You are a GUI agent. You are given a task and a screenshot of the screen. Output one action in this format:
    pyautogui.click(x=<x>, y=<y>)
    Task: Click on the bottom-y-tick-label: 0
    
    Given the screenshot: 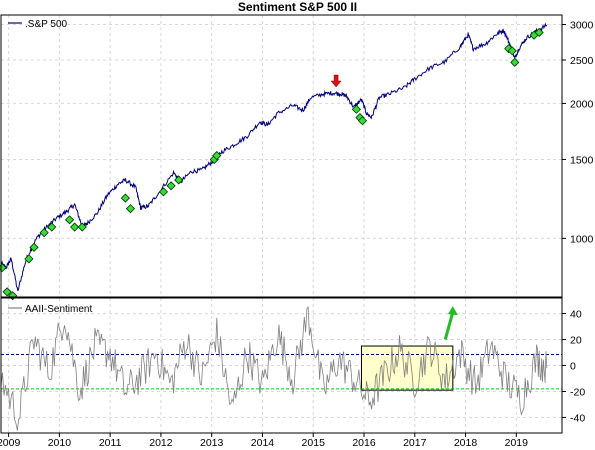 What is the action you would take?
    pyautogui.click(x=573, y=367)
    